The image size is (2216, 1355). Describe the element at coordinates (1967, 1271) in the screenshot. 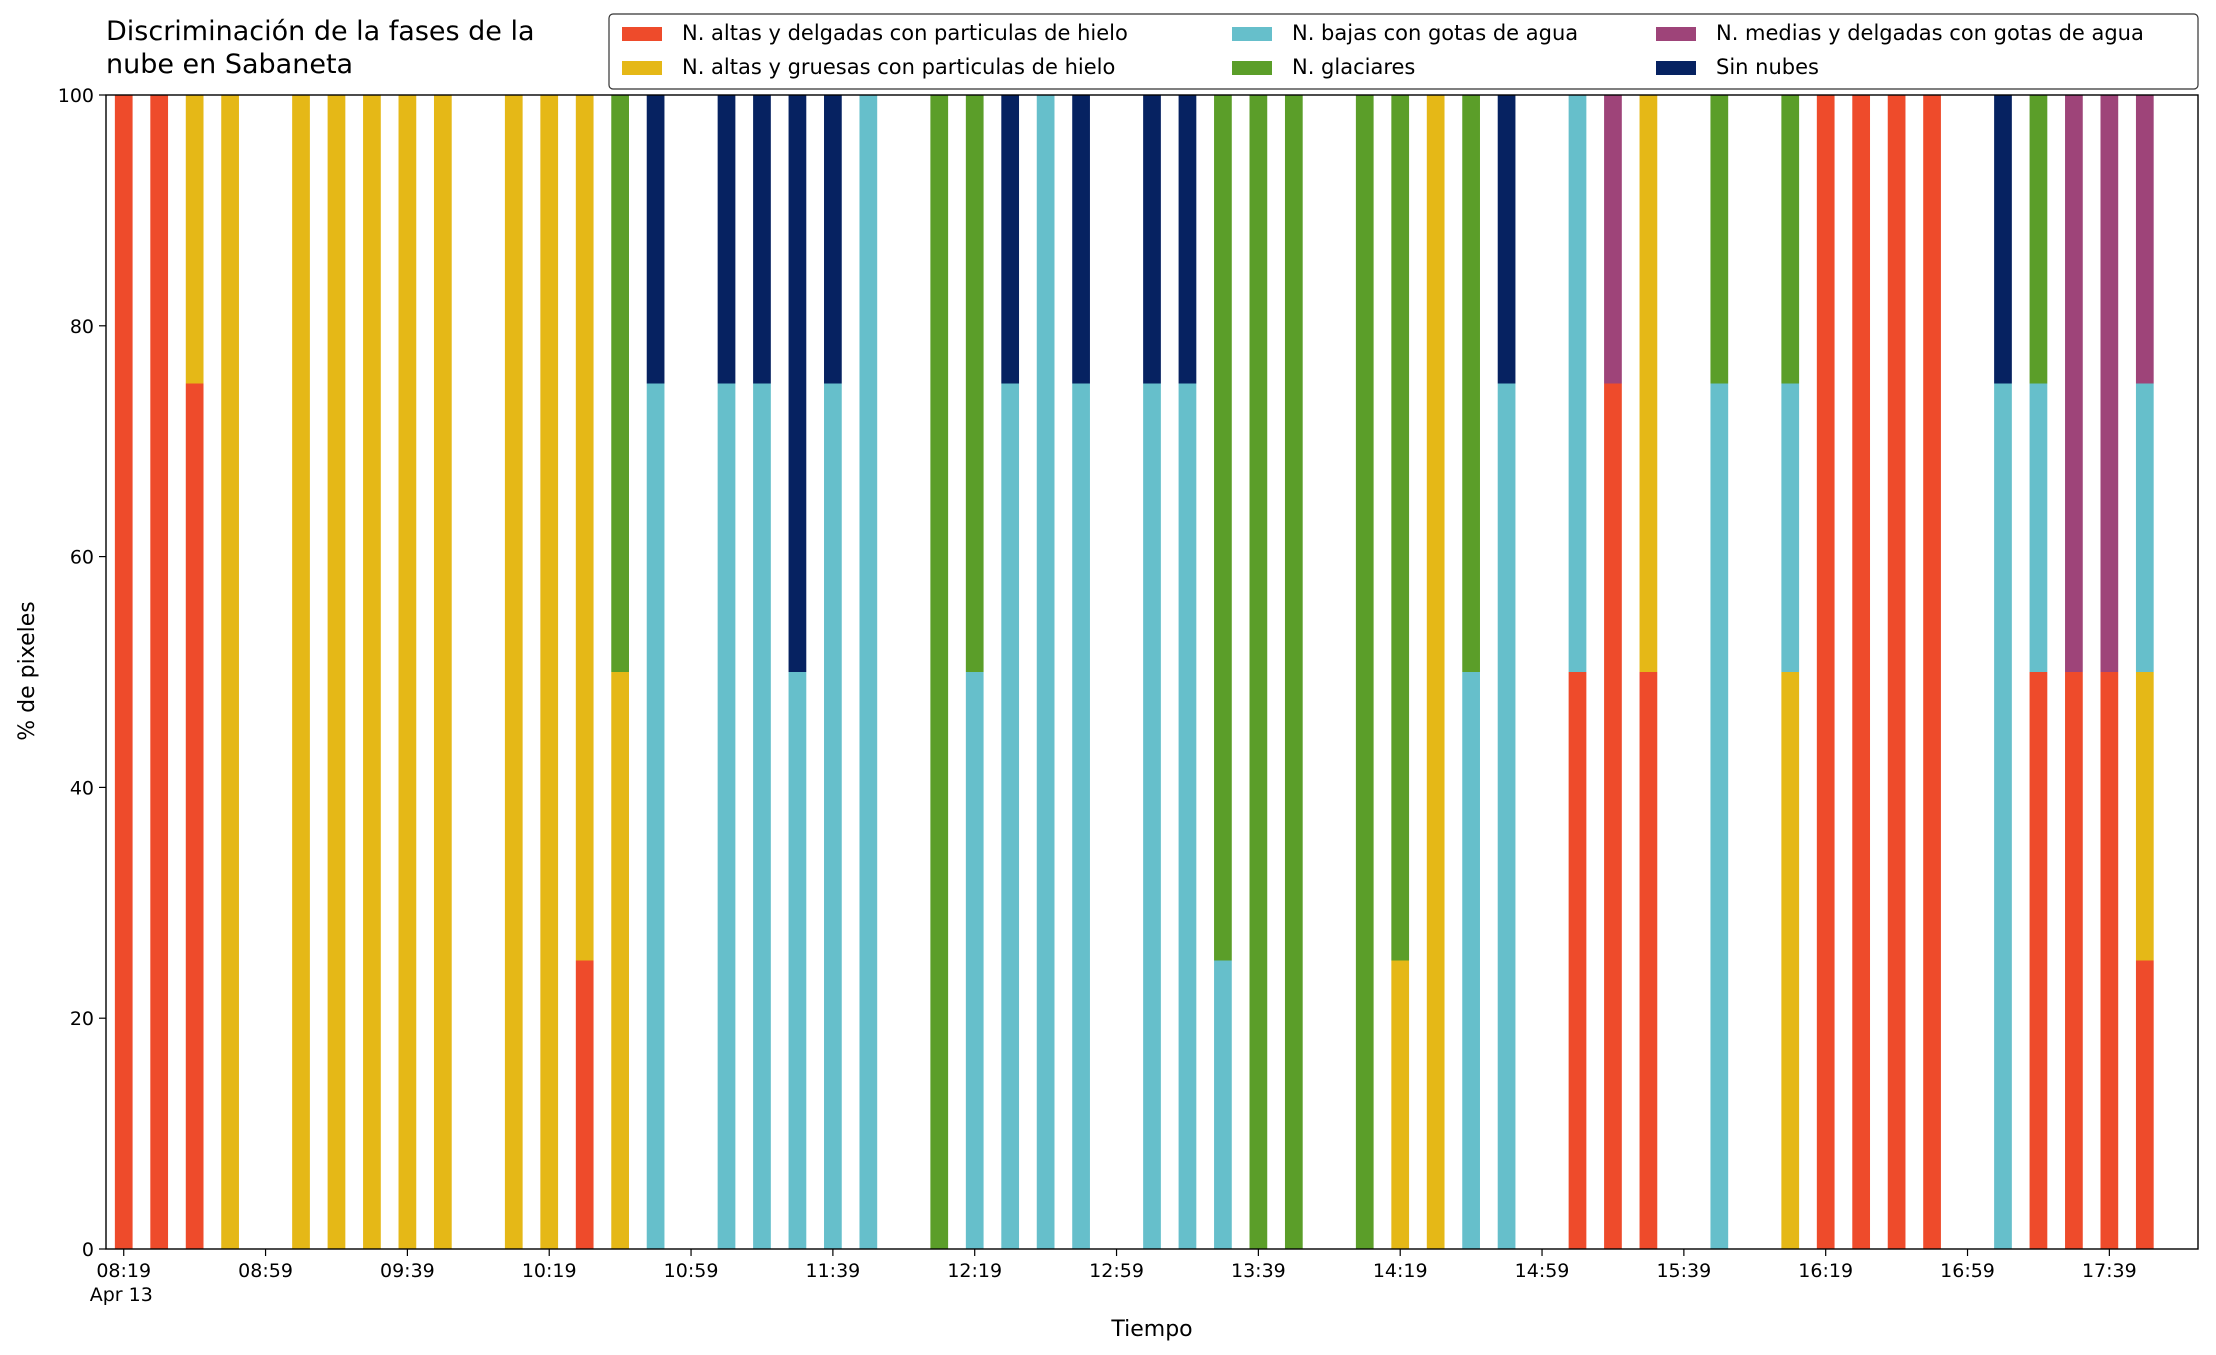

I see `x-tick-label: 16:59` at that location.